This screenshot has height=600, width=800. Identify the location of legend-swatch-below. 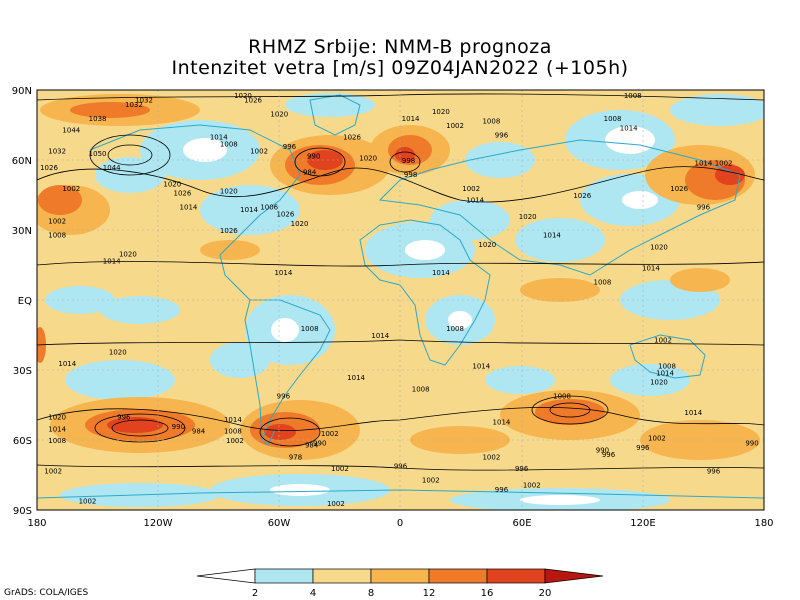
(226, 576).